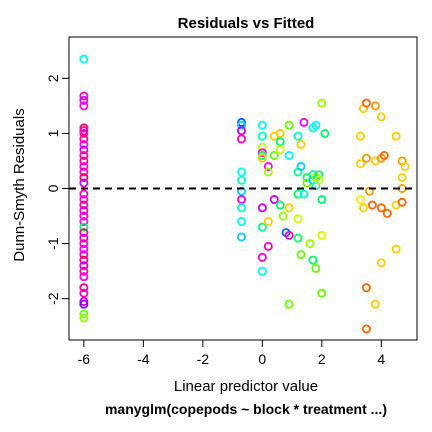 The image size is (432, 432). I want to click on x-tick-label: 0, so click(262, 359).